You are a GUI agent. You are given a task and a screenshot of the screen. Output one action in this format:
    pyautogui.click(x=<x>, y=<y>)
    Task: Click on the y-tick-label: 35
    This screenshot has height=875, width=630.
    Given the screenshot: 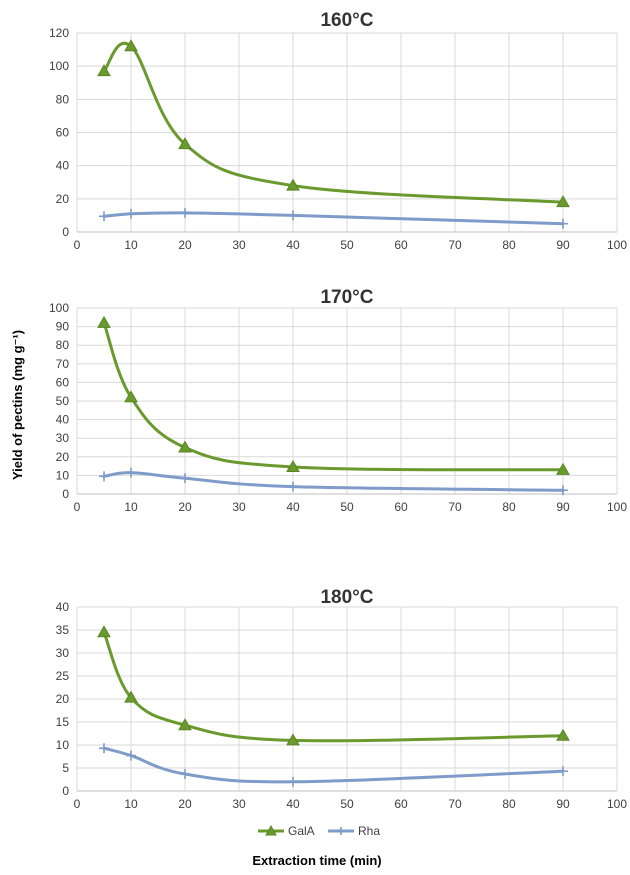 What is the action you would take?
    pyautogui.click(x=63, y=630)
    